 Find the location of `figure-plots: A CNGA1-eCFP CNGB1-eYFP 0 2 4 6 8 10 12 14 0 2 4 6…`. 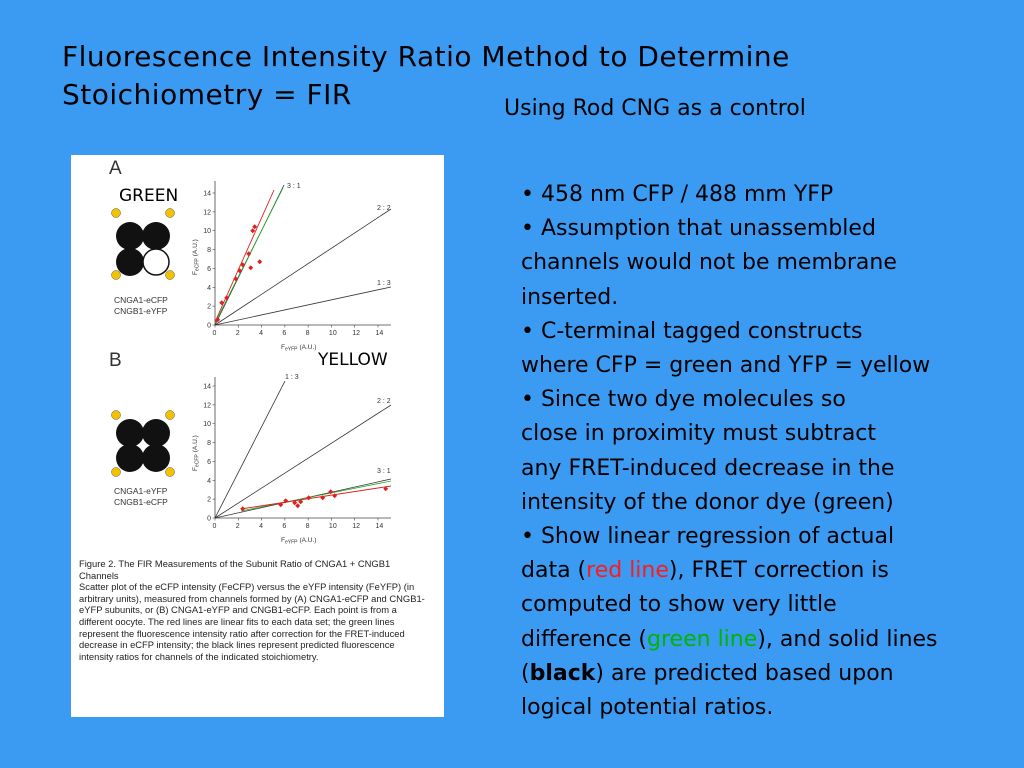

figure-plots: A CNGA1-eCFP CNGB1-eYFP 0 2 4 6 8 10 12 14 0 2 4 6… is located at coordinates (250, 352).